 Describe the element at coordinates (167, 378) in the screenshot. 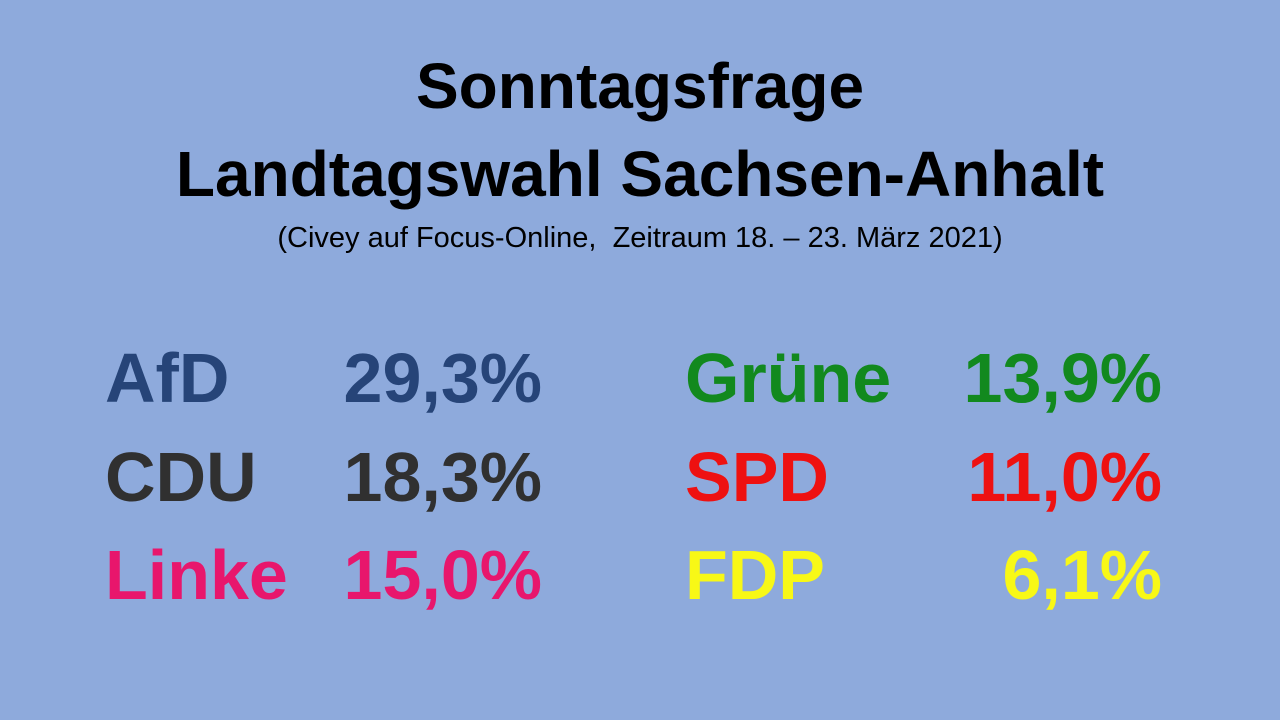

I see `party-name: AfD` at that location.